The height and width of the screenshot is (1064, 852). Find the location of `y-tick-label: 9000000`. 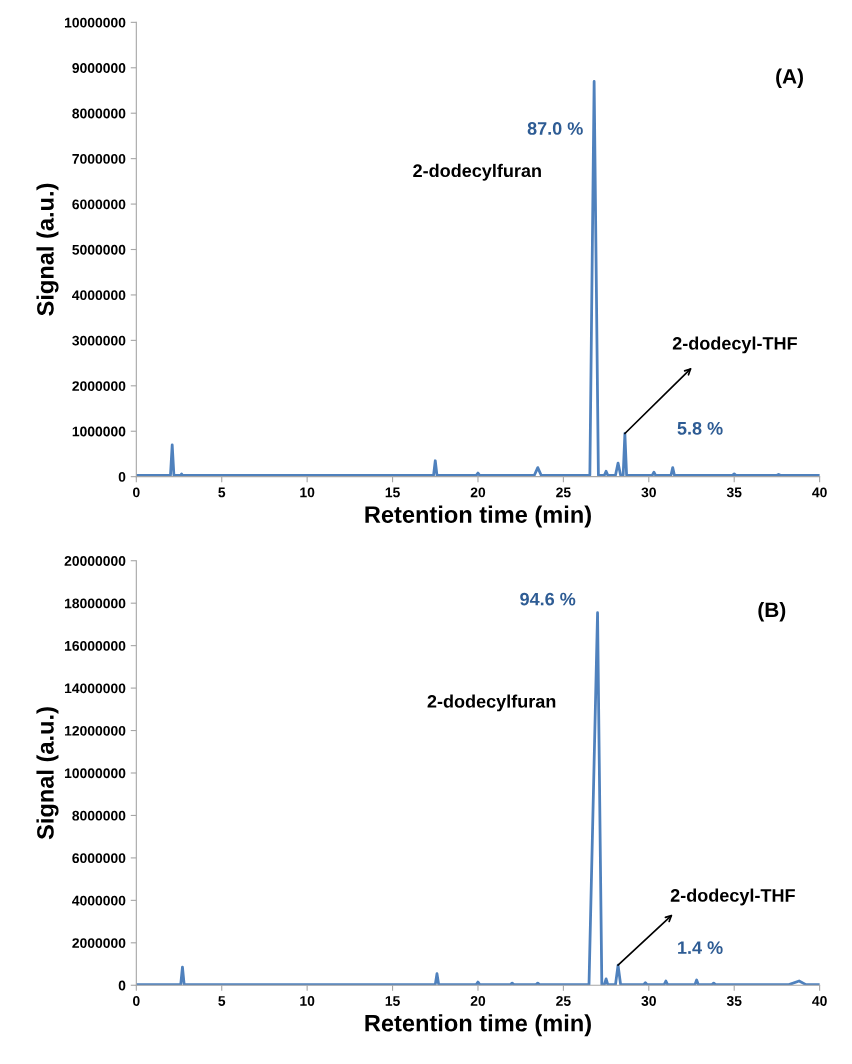

y-tick-label: 9000000 is located at coordinates (99, 68).